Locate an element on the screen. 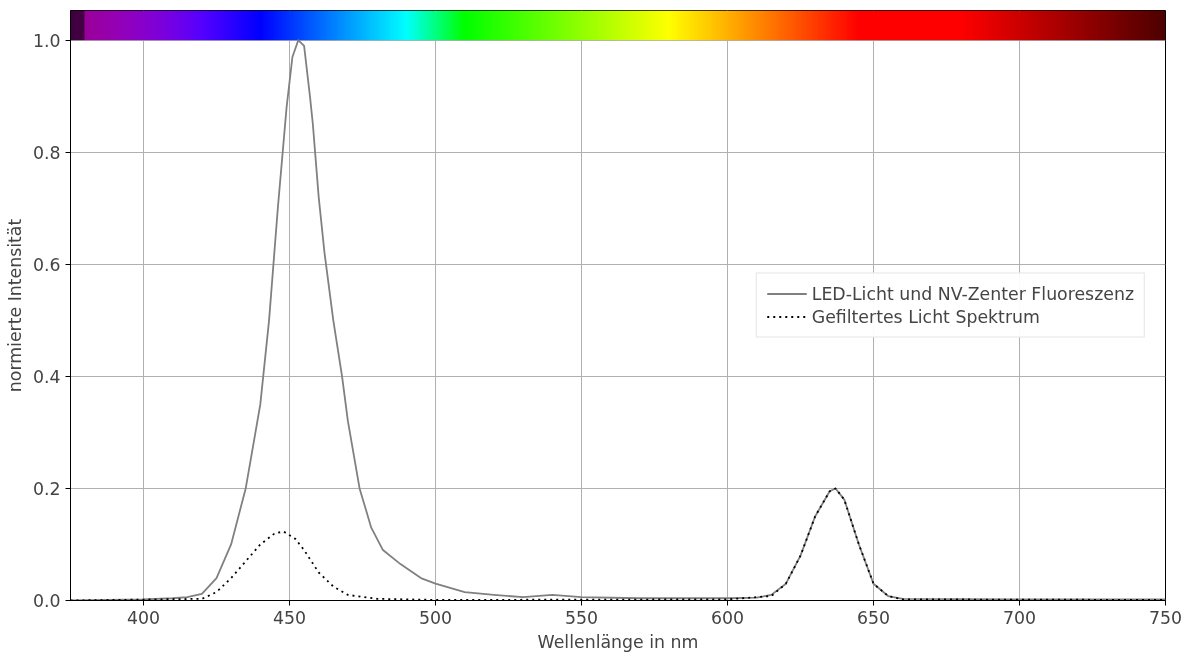 The height and width of the screenshot is (663, 1196). y-tick-label: 0.2 is located at coordinates (46, 488).